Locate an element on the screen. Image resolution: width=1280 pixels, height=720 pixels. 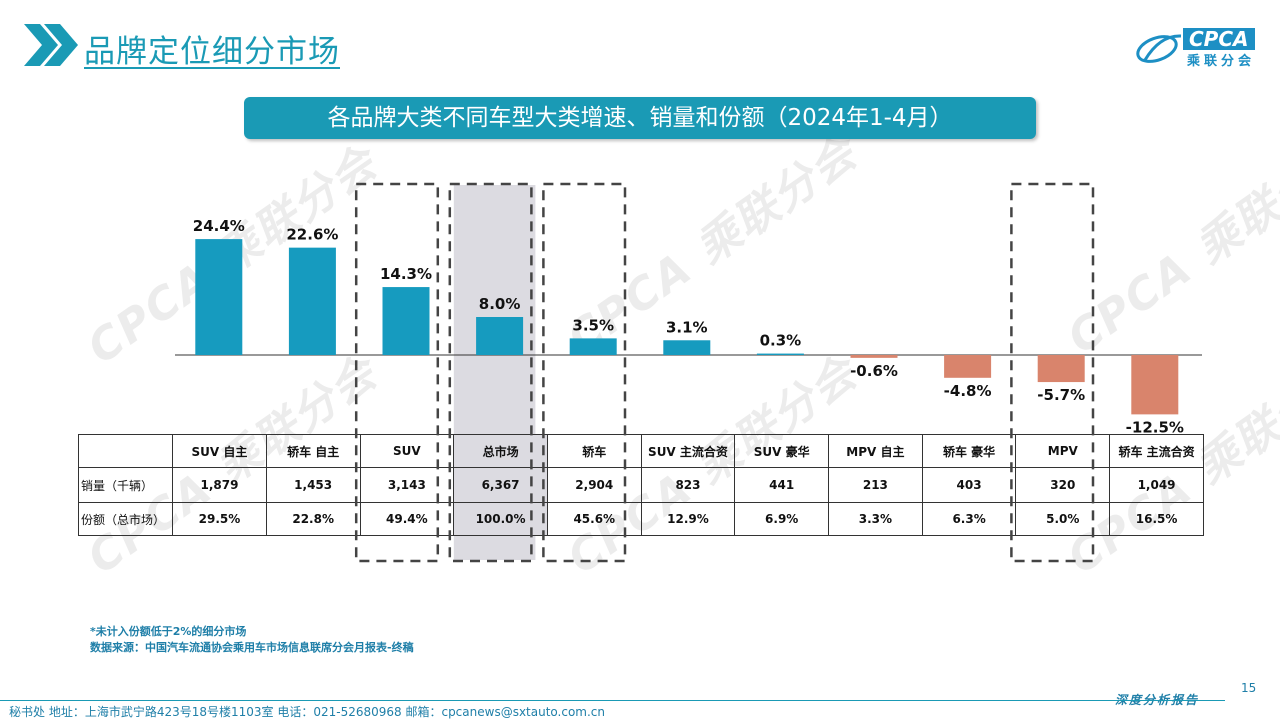
table-cell-sales: 403 is located at coordinates (969, 485).